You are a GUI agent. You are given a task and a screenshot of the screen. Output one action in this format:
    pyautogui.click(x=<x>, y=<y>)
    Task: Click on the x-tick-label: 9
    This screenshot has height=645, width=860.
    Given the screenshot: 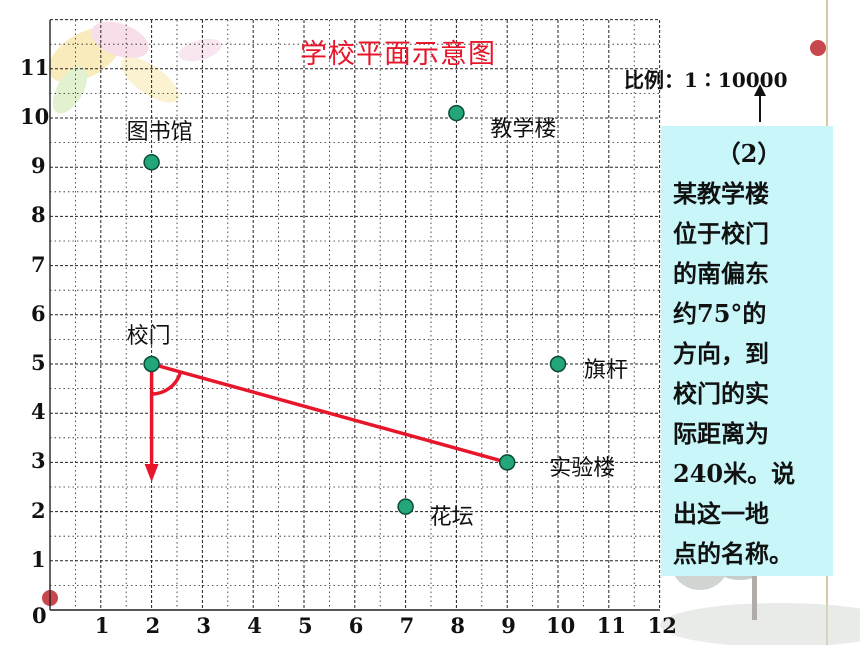 What is the action you would take?
    pyautogui.click(x=508, y=625)
    